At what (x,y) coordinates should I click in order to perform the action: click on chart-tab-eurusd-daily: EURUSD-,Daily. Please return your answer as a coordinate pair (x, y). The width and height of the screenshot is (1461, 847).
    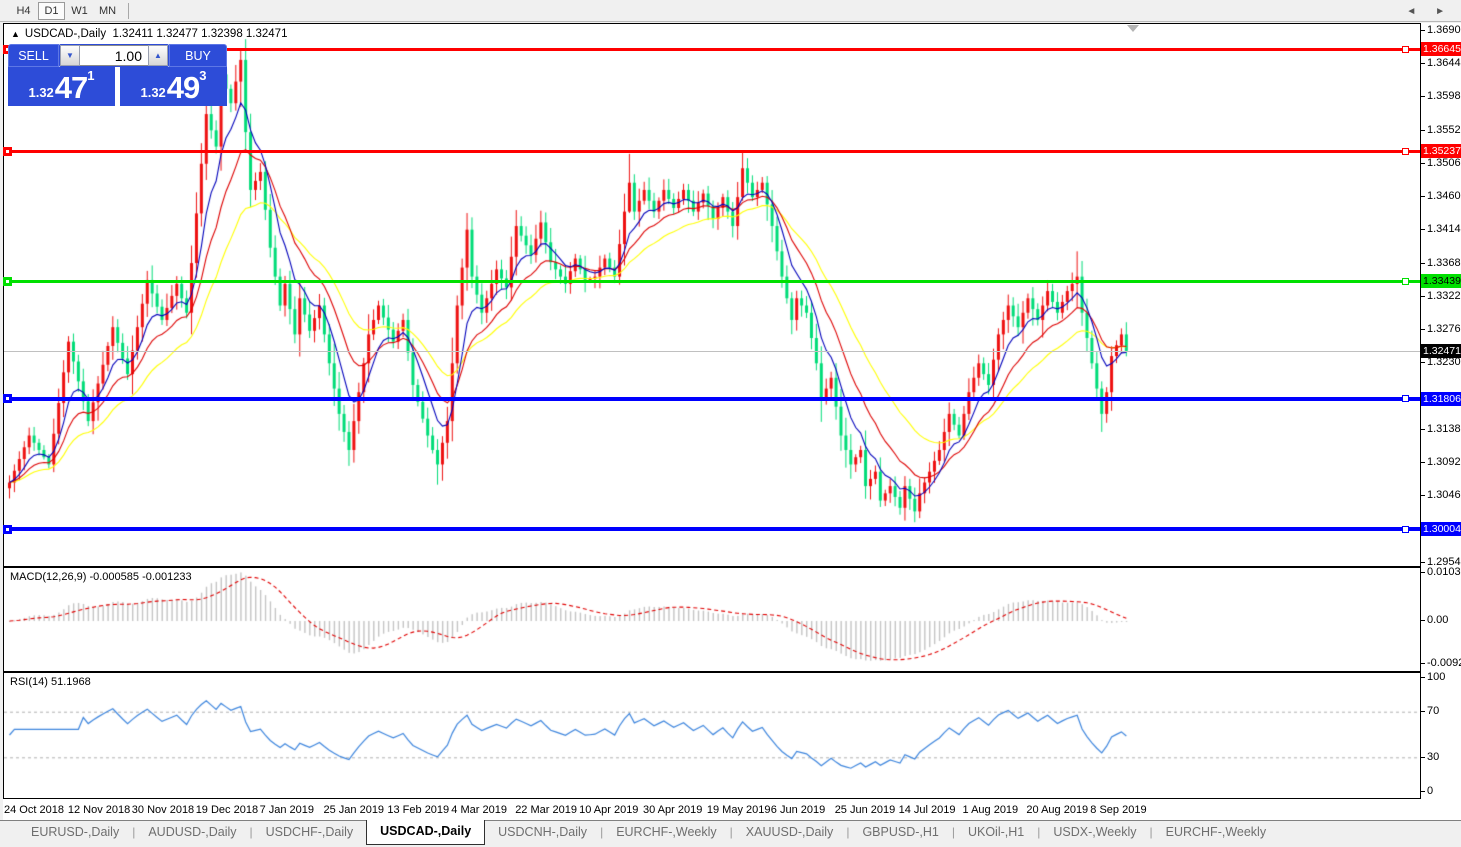
    Looking at the image, I should click on (75, 832).